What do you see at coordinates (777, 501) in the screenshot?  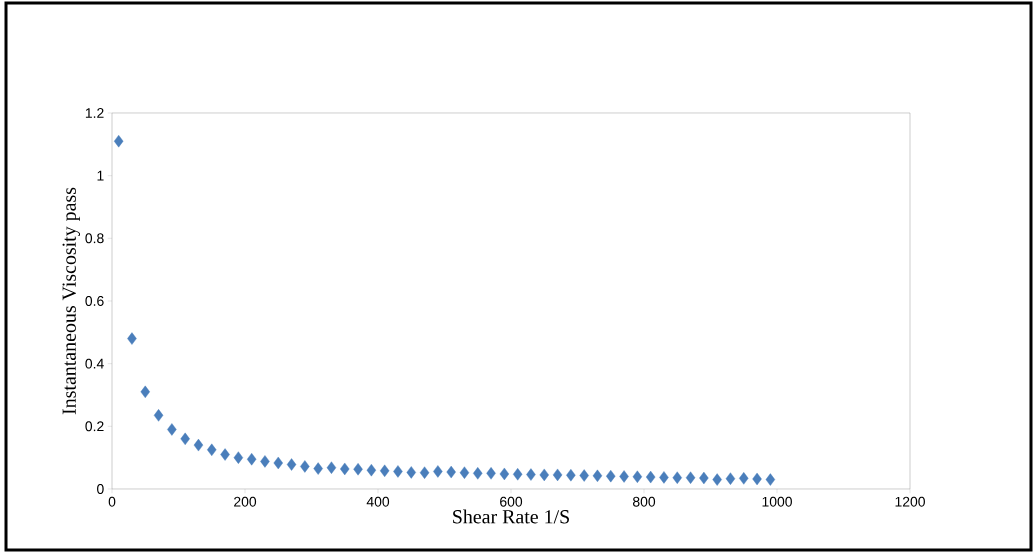 I see `x-tick-label: 1000` at bounding box center [777, 501].